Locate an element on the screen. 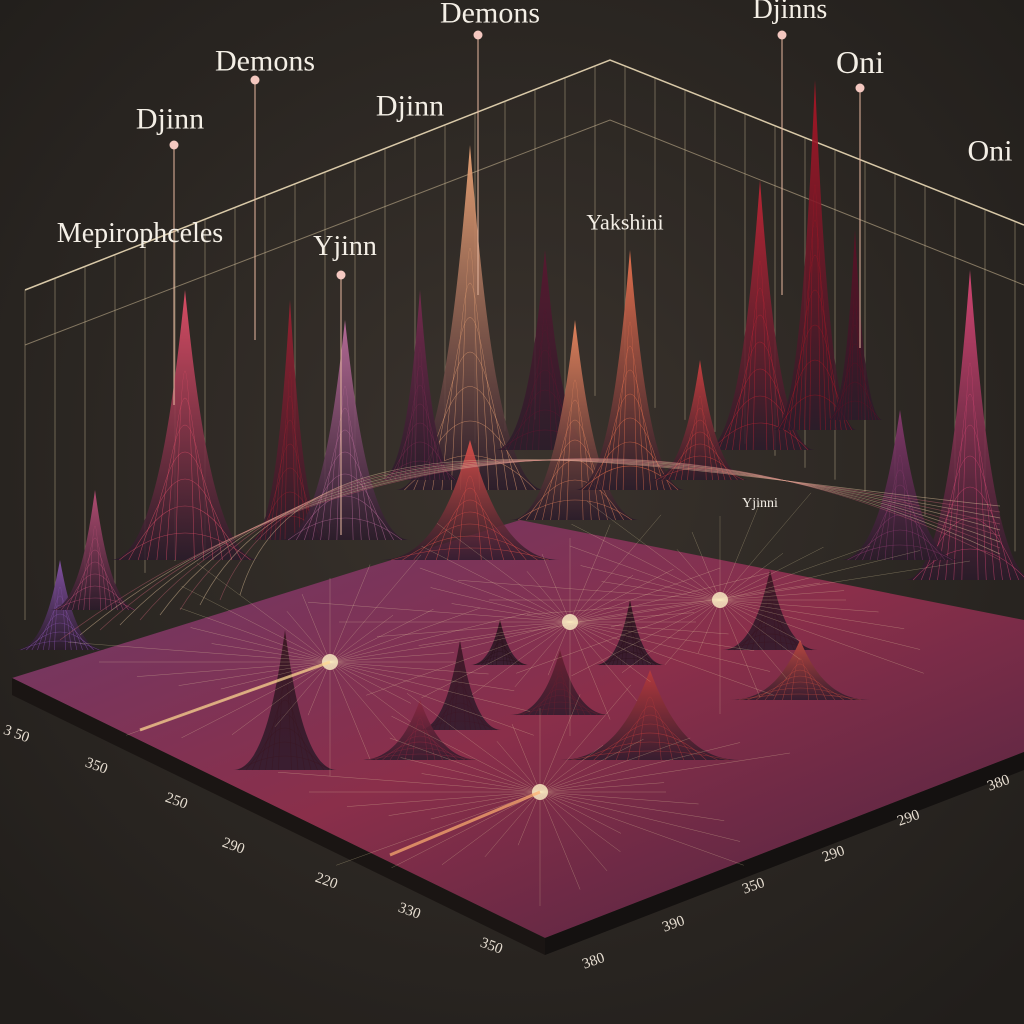 The image size is (1024, 1024). axis-label: 290 is located at coordinates (833, 854).